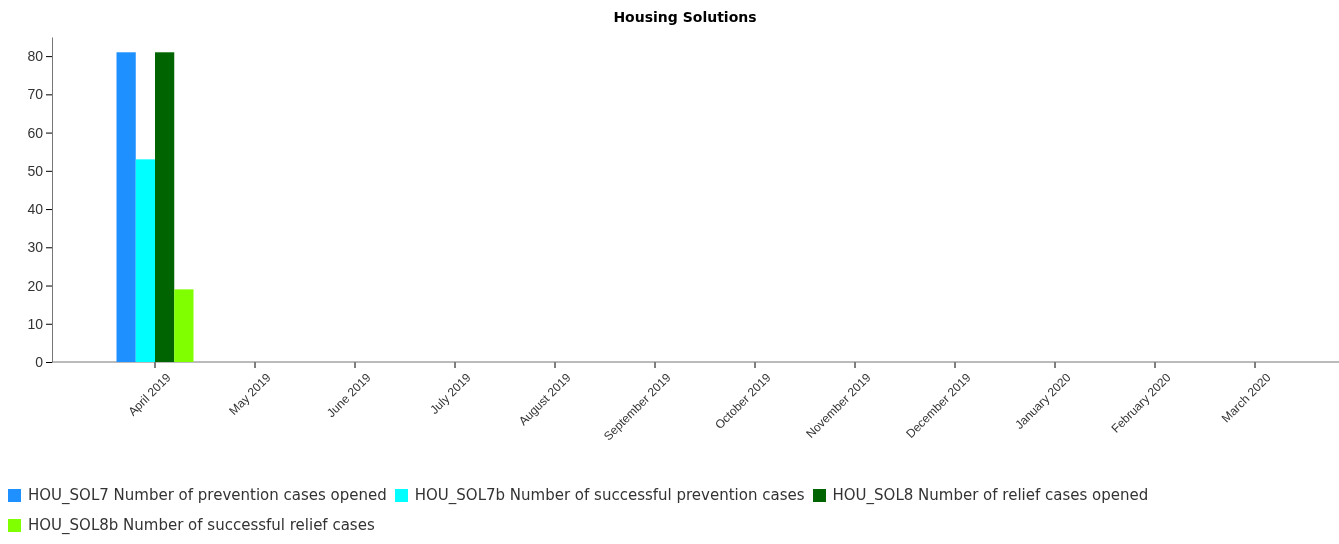 This screenshot has width=1339, height=544. Describe the element at coordinates (990, 495) in the screenshot. I see `legend-label: HOU_SOL8 Number of relief cases opened` at that location.